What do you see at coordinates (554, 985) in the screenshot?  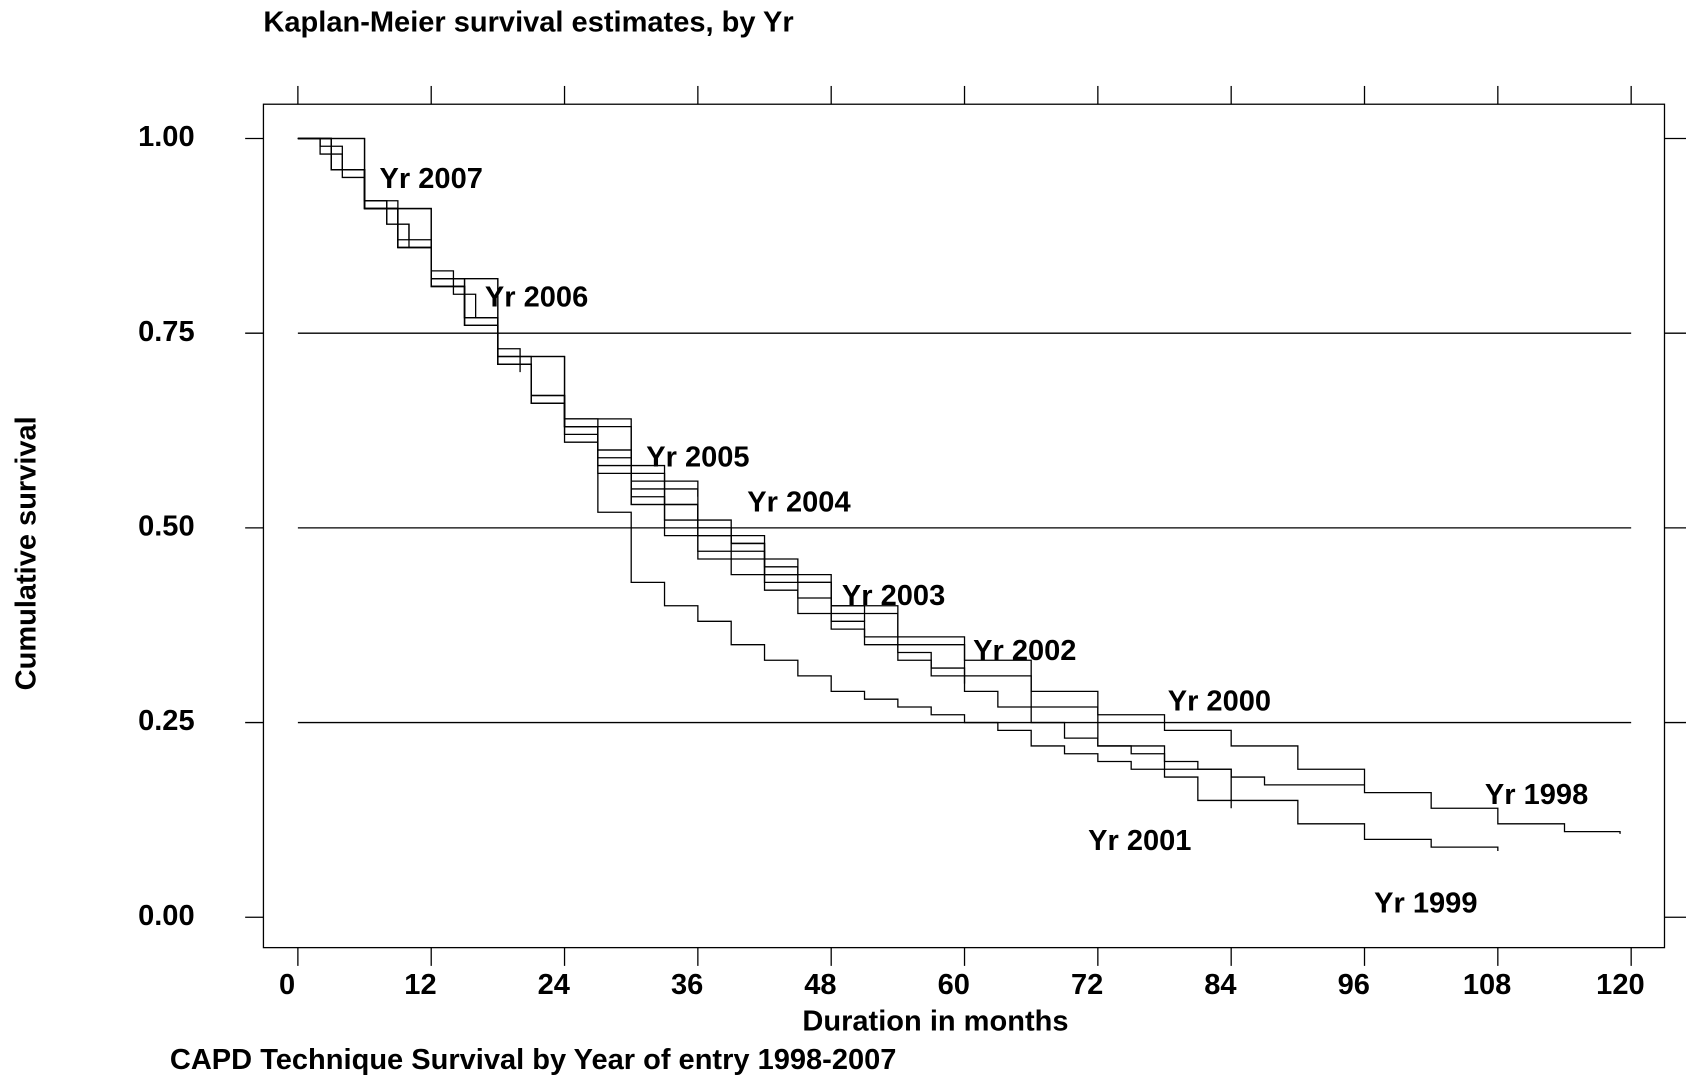 I see `x-tick-label: 24` at bounding box center [554, 985].